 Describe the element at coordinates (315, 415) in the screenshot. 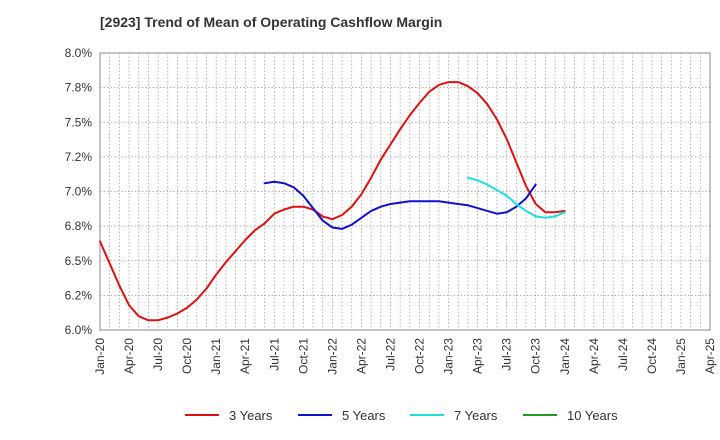

I see `legend-swatch-5-years` at that location.